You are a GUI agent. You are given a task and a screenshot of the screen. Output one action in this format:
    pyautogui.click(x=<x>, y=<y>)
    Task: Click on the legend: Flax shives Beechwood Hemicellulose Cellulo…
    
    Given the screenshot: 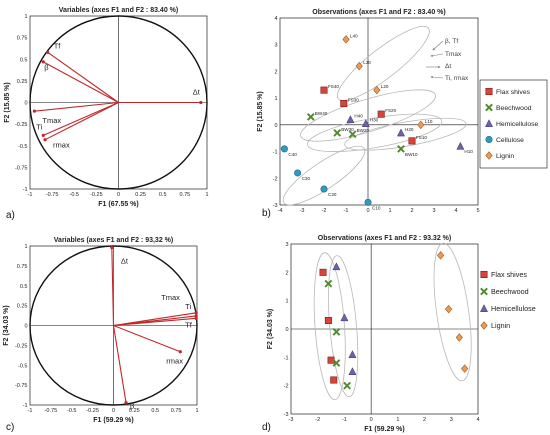 What is the action you would take?
    pyautogui.click(x=513, y=124)
    